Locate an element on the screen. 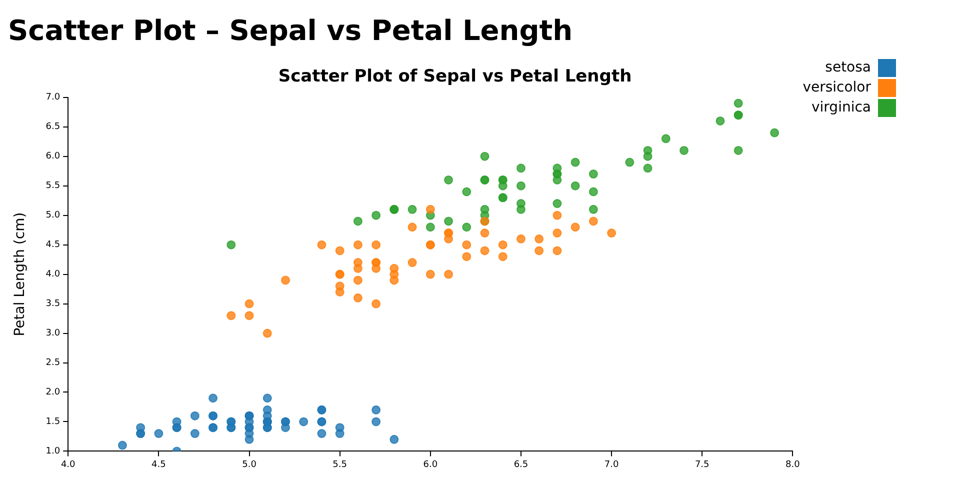 This screenshot has height=500, width=960. y-tick-label: 4.0 is located at coordinates (53, 275).